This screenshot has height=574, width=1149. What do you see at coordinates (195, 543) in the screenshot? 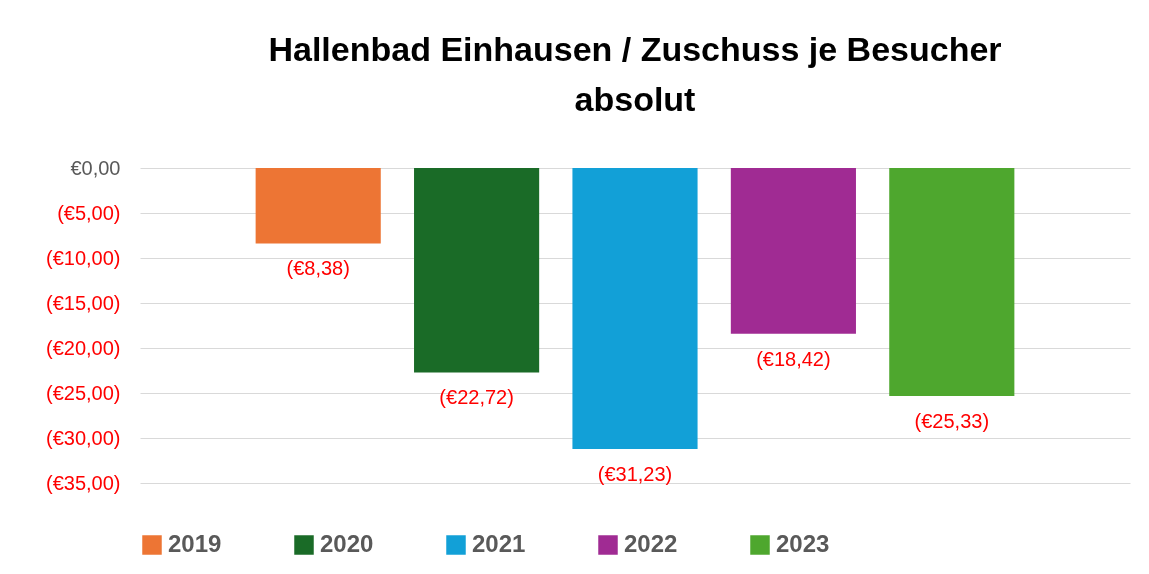
I see `legend-label: 2019` at bounding box center [195, 543].